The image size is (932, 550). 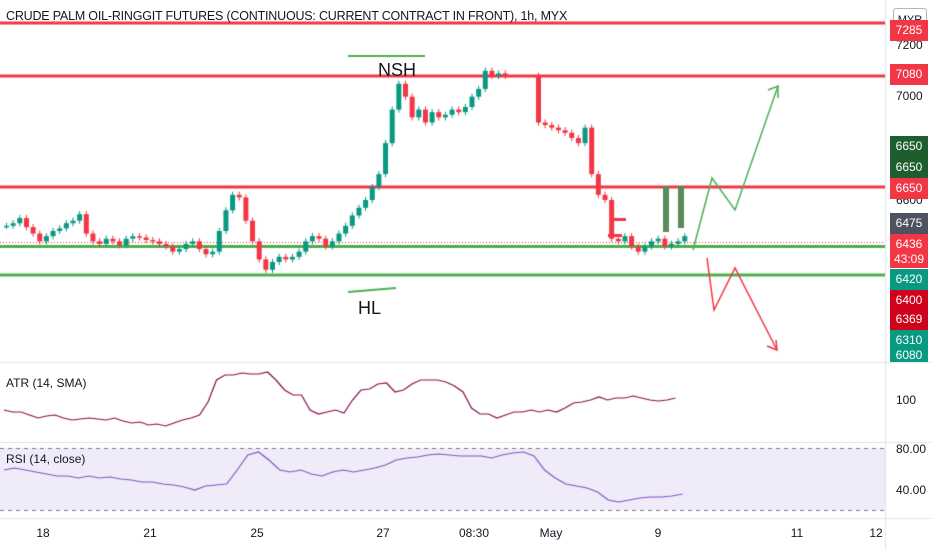 I want to click on time-axis-label: 11, so click(x=797, y=533).